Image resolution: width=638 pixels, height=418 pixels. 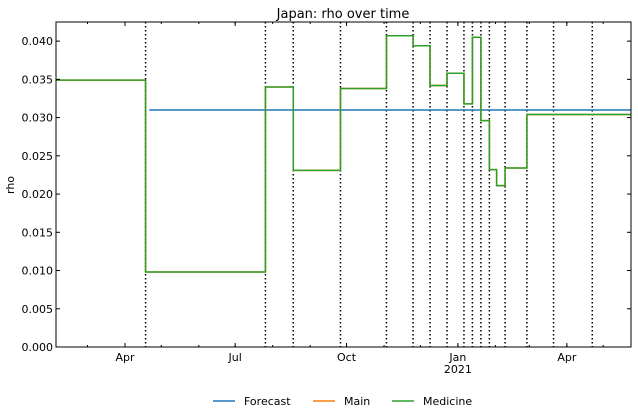 I want to click on y-tick-label: 0.035, so click(x=38, y=79).